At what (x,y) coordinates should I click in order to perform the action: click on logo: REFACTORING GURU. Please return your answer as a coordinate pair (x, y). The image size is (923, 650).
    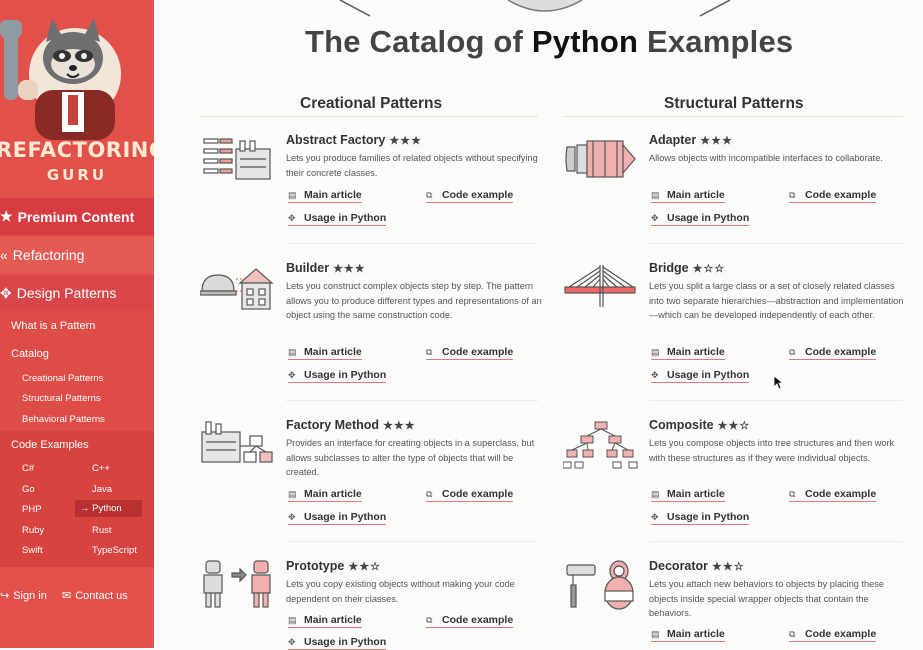
    Looking at the image, I should click on (77, 97).